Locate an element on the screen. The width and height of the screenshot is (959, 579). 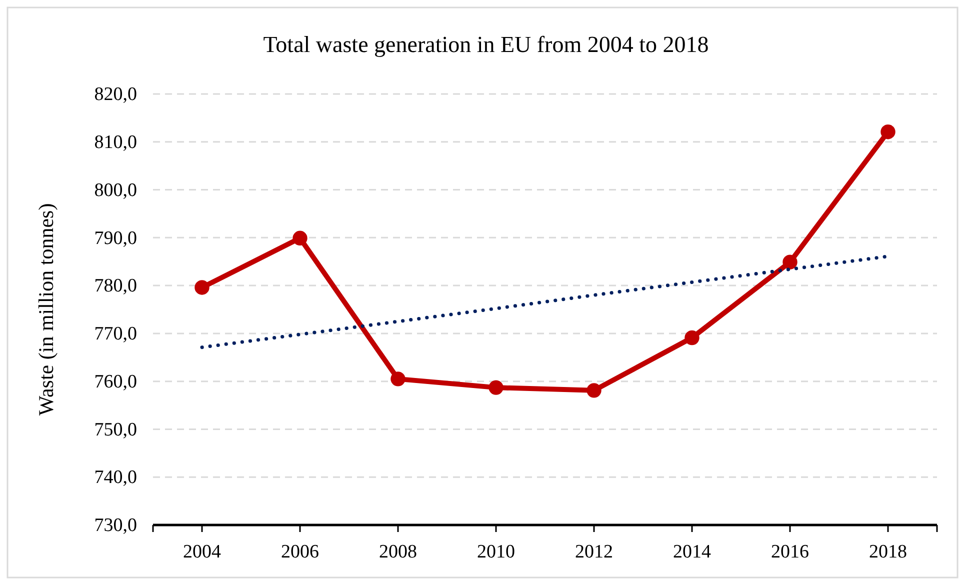
y-tick-label: 790,0 is located at coordinates (115, 238).